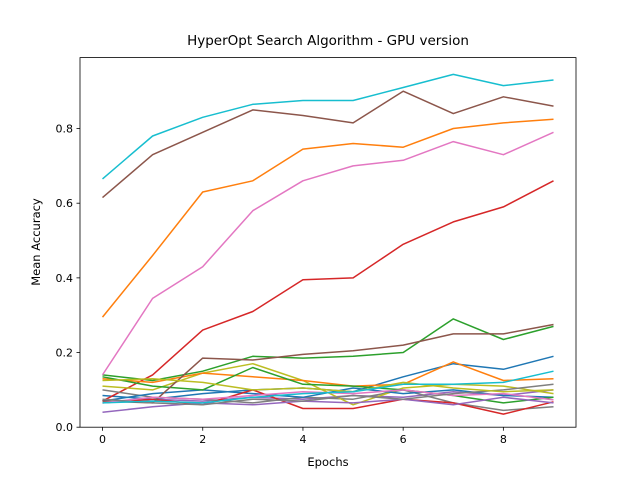 Image resolution: width=640 pixels, height=480 pixels. Describe the element at coordinates (328, 350) in the screenshot. I see `line-03-green` at that location.